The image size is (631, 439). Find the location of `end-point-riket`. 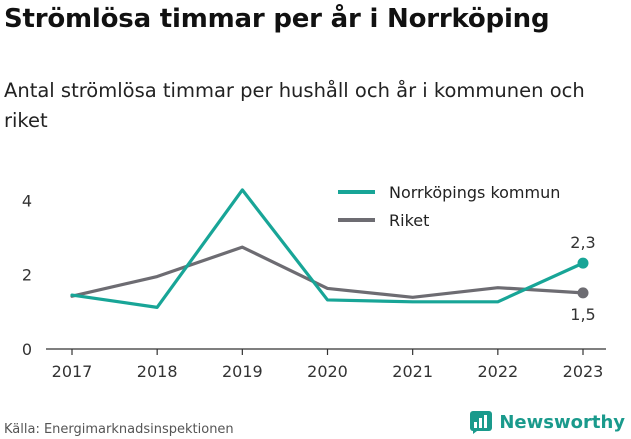

end-point-riket is located at coordinates (583, 293).